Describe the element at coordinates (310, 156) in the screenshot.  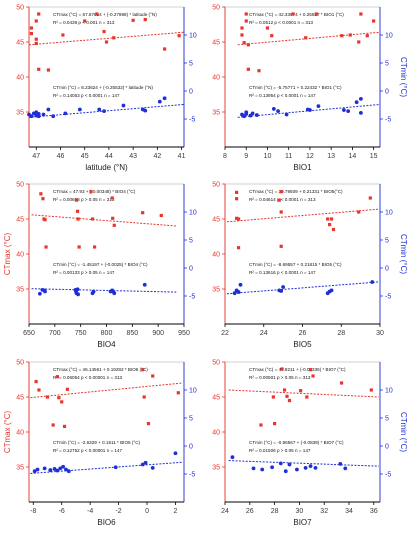
I see `x-tick-label: 12` at that location.